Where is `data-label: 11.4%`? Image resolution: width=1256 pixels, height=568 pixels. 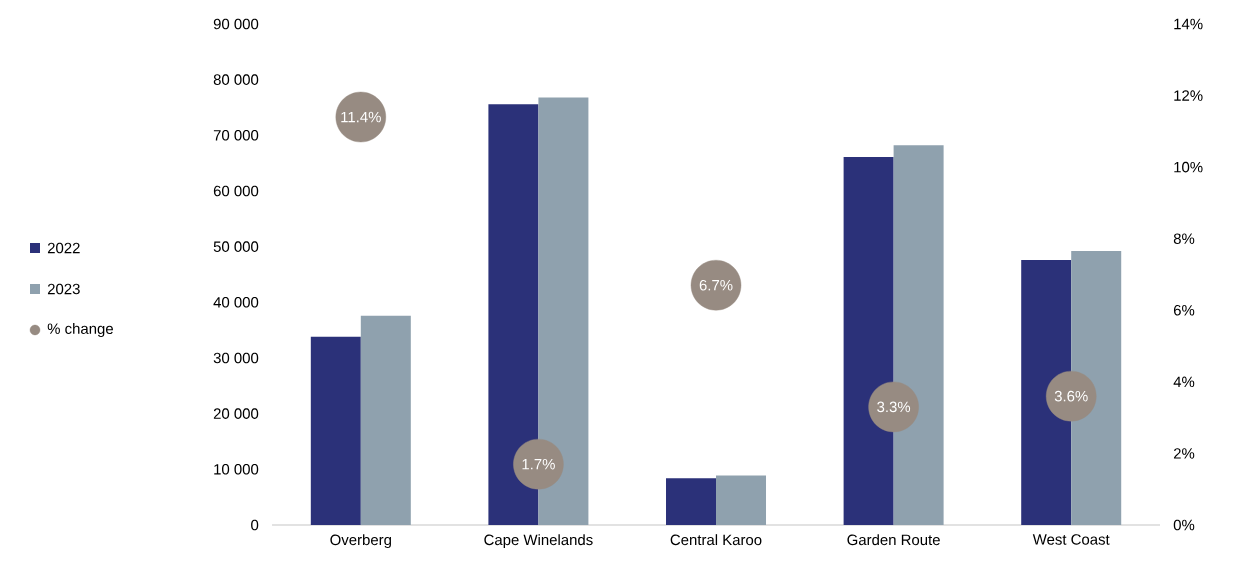
data-label: 11.4% is located at coordinates (361, 117).